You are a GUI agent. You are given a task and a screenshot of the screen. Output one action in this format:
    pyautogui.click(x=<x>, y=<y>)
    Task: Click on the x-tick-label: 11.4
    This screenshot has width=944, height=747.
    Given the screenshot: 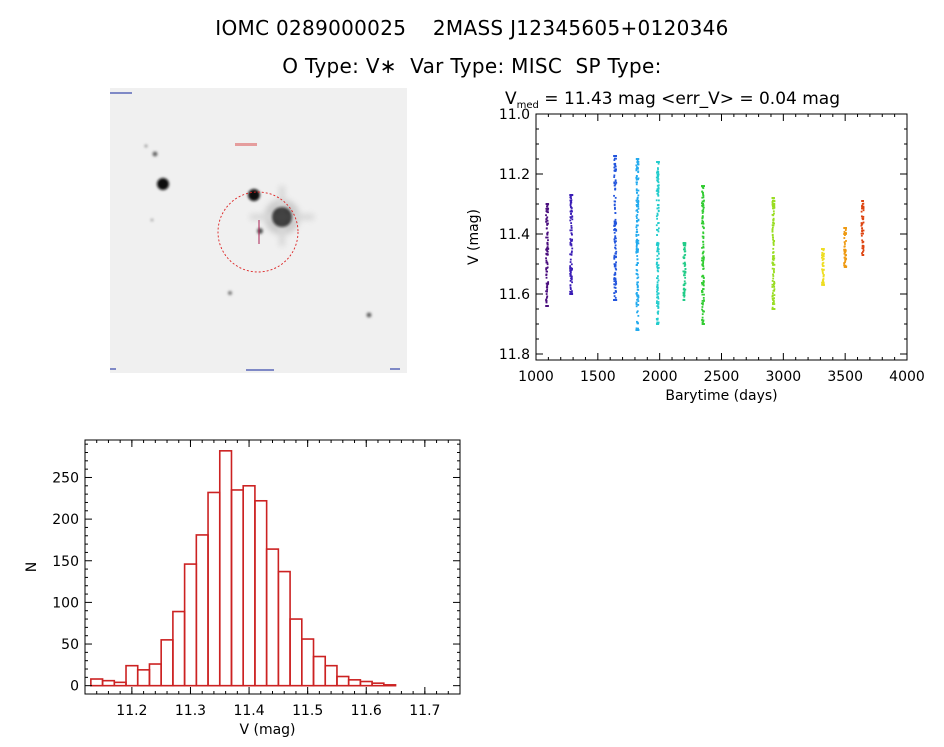 What is the action you would take?
    pyautogui.click(x=248, y=711)
    